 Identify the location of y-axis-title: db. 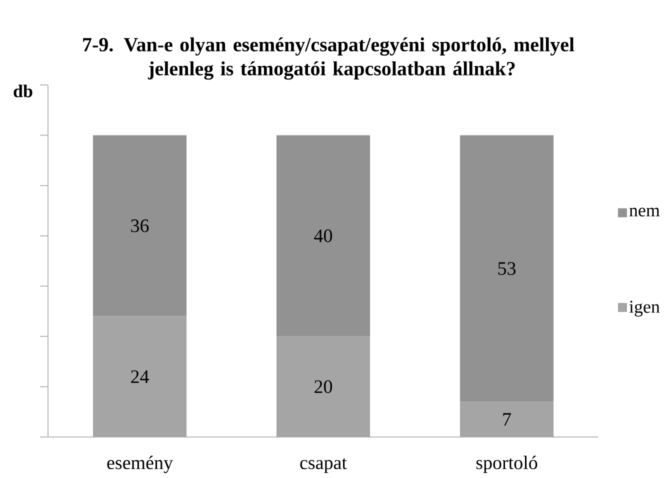
(23, 91).